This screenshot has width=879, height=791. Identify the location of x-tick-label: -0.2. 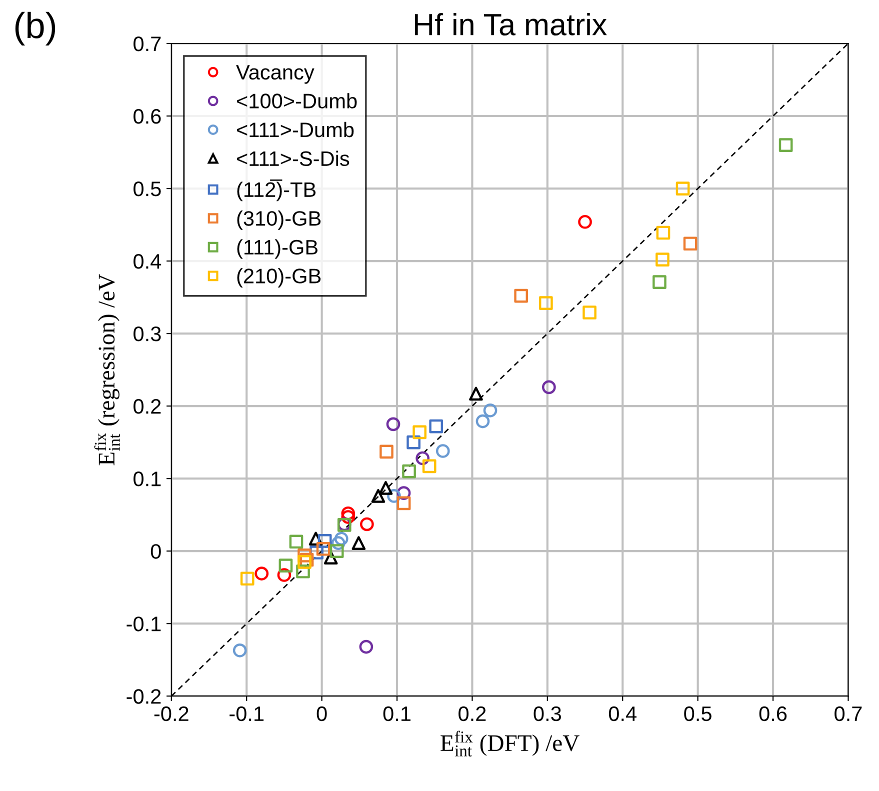
(171, 714).